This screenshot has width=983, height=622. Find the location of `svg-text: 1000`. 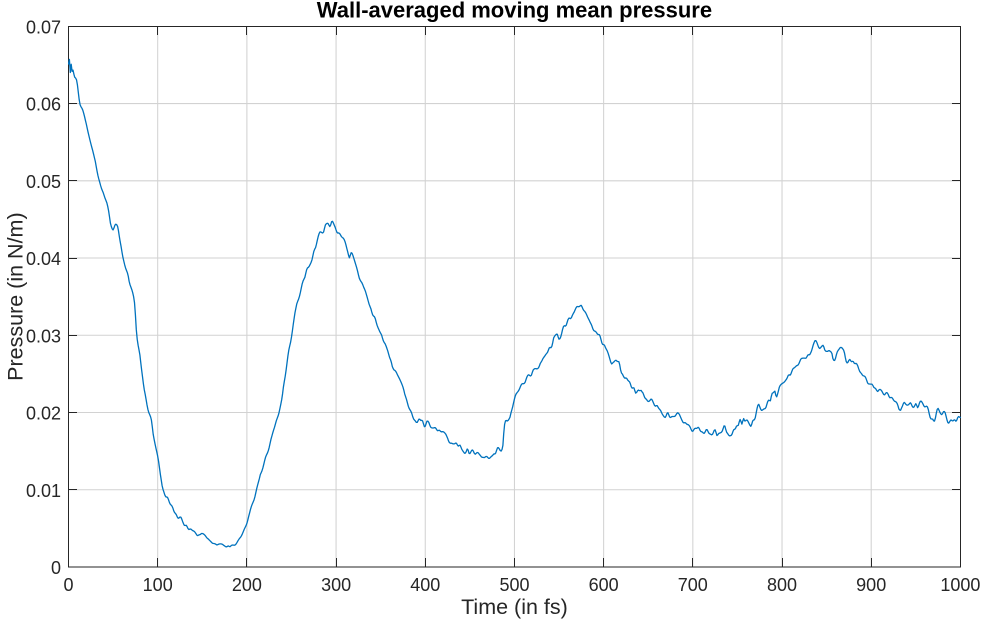

svg-text: 1000 is located at coordinates (960, 585).